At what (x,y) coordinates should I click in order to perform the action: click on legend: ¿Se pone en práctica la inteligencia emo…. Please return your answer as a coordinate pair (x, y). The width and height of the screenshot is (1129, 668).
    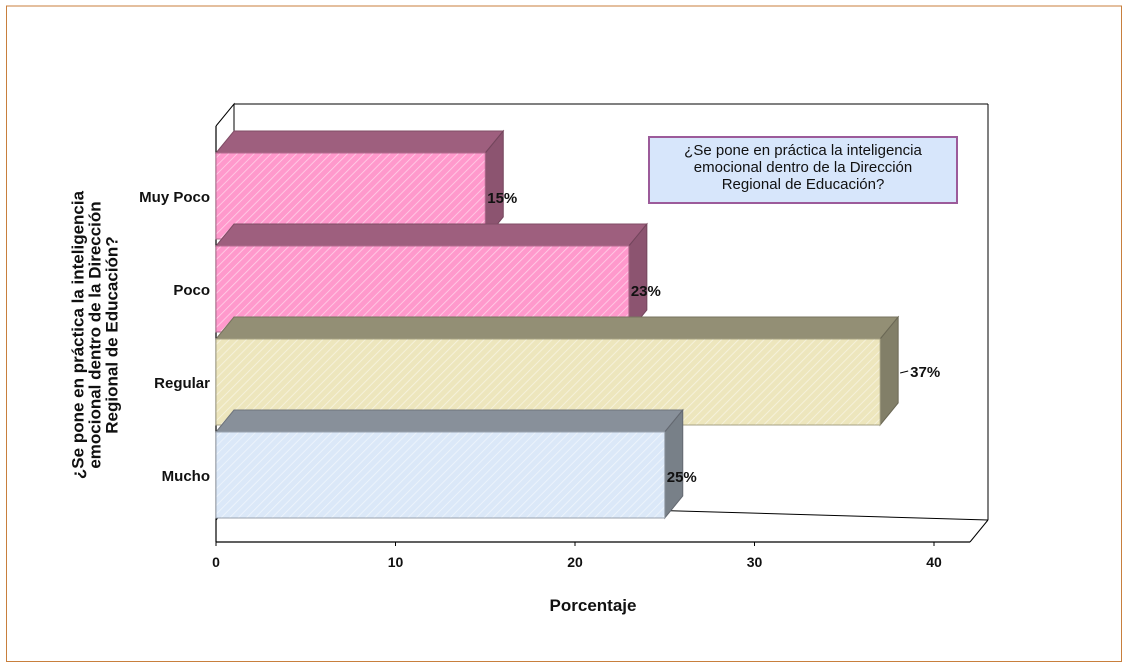
    Looking at the image, I should click on (803, 170).